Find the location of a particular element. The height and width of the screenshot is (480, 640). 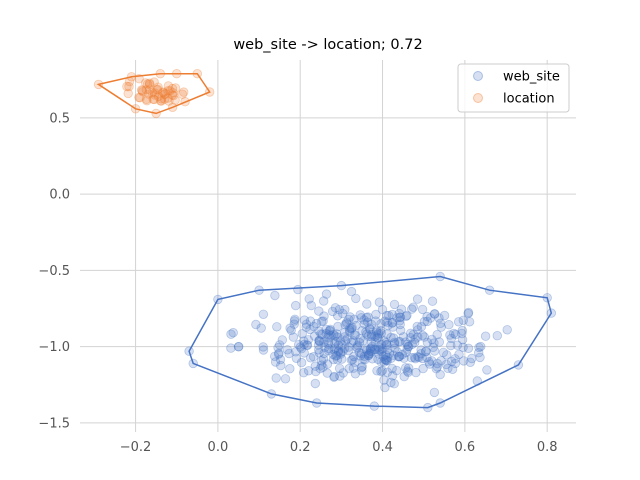

x-tick-label: −0.2 is located at coordinates (136, 447).